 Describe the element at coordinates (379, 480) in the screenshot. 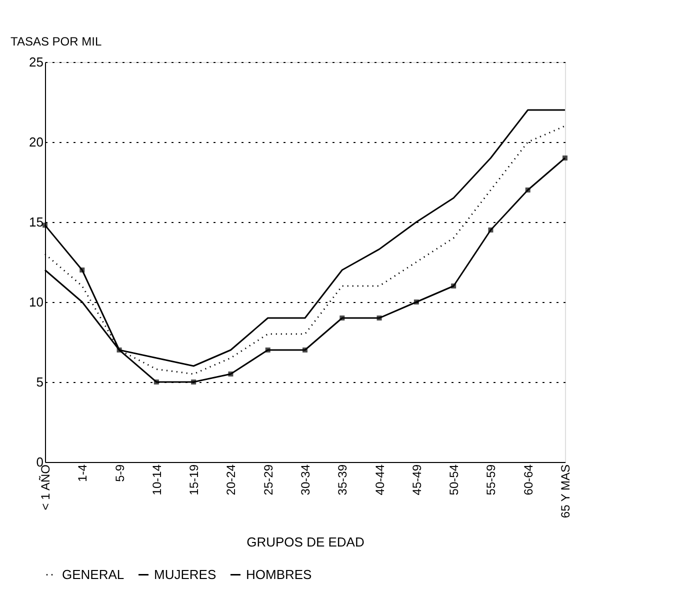

I see `x-tick-label: 40-44` at that location.